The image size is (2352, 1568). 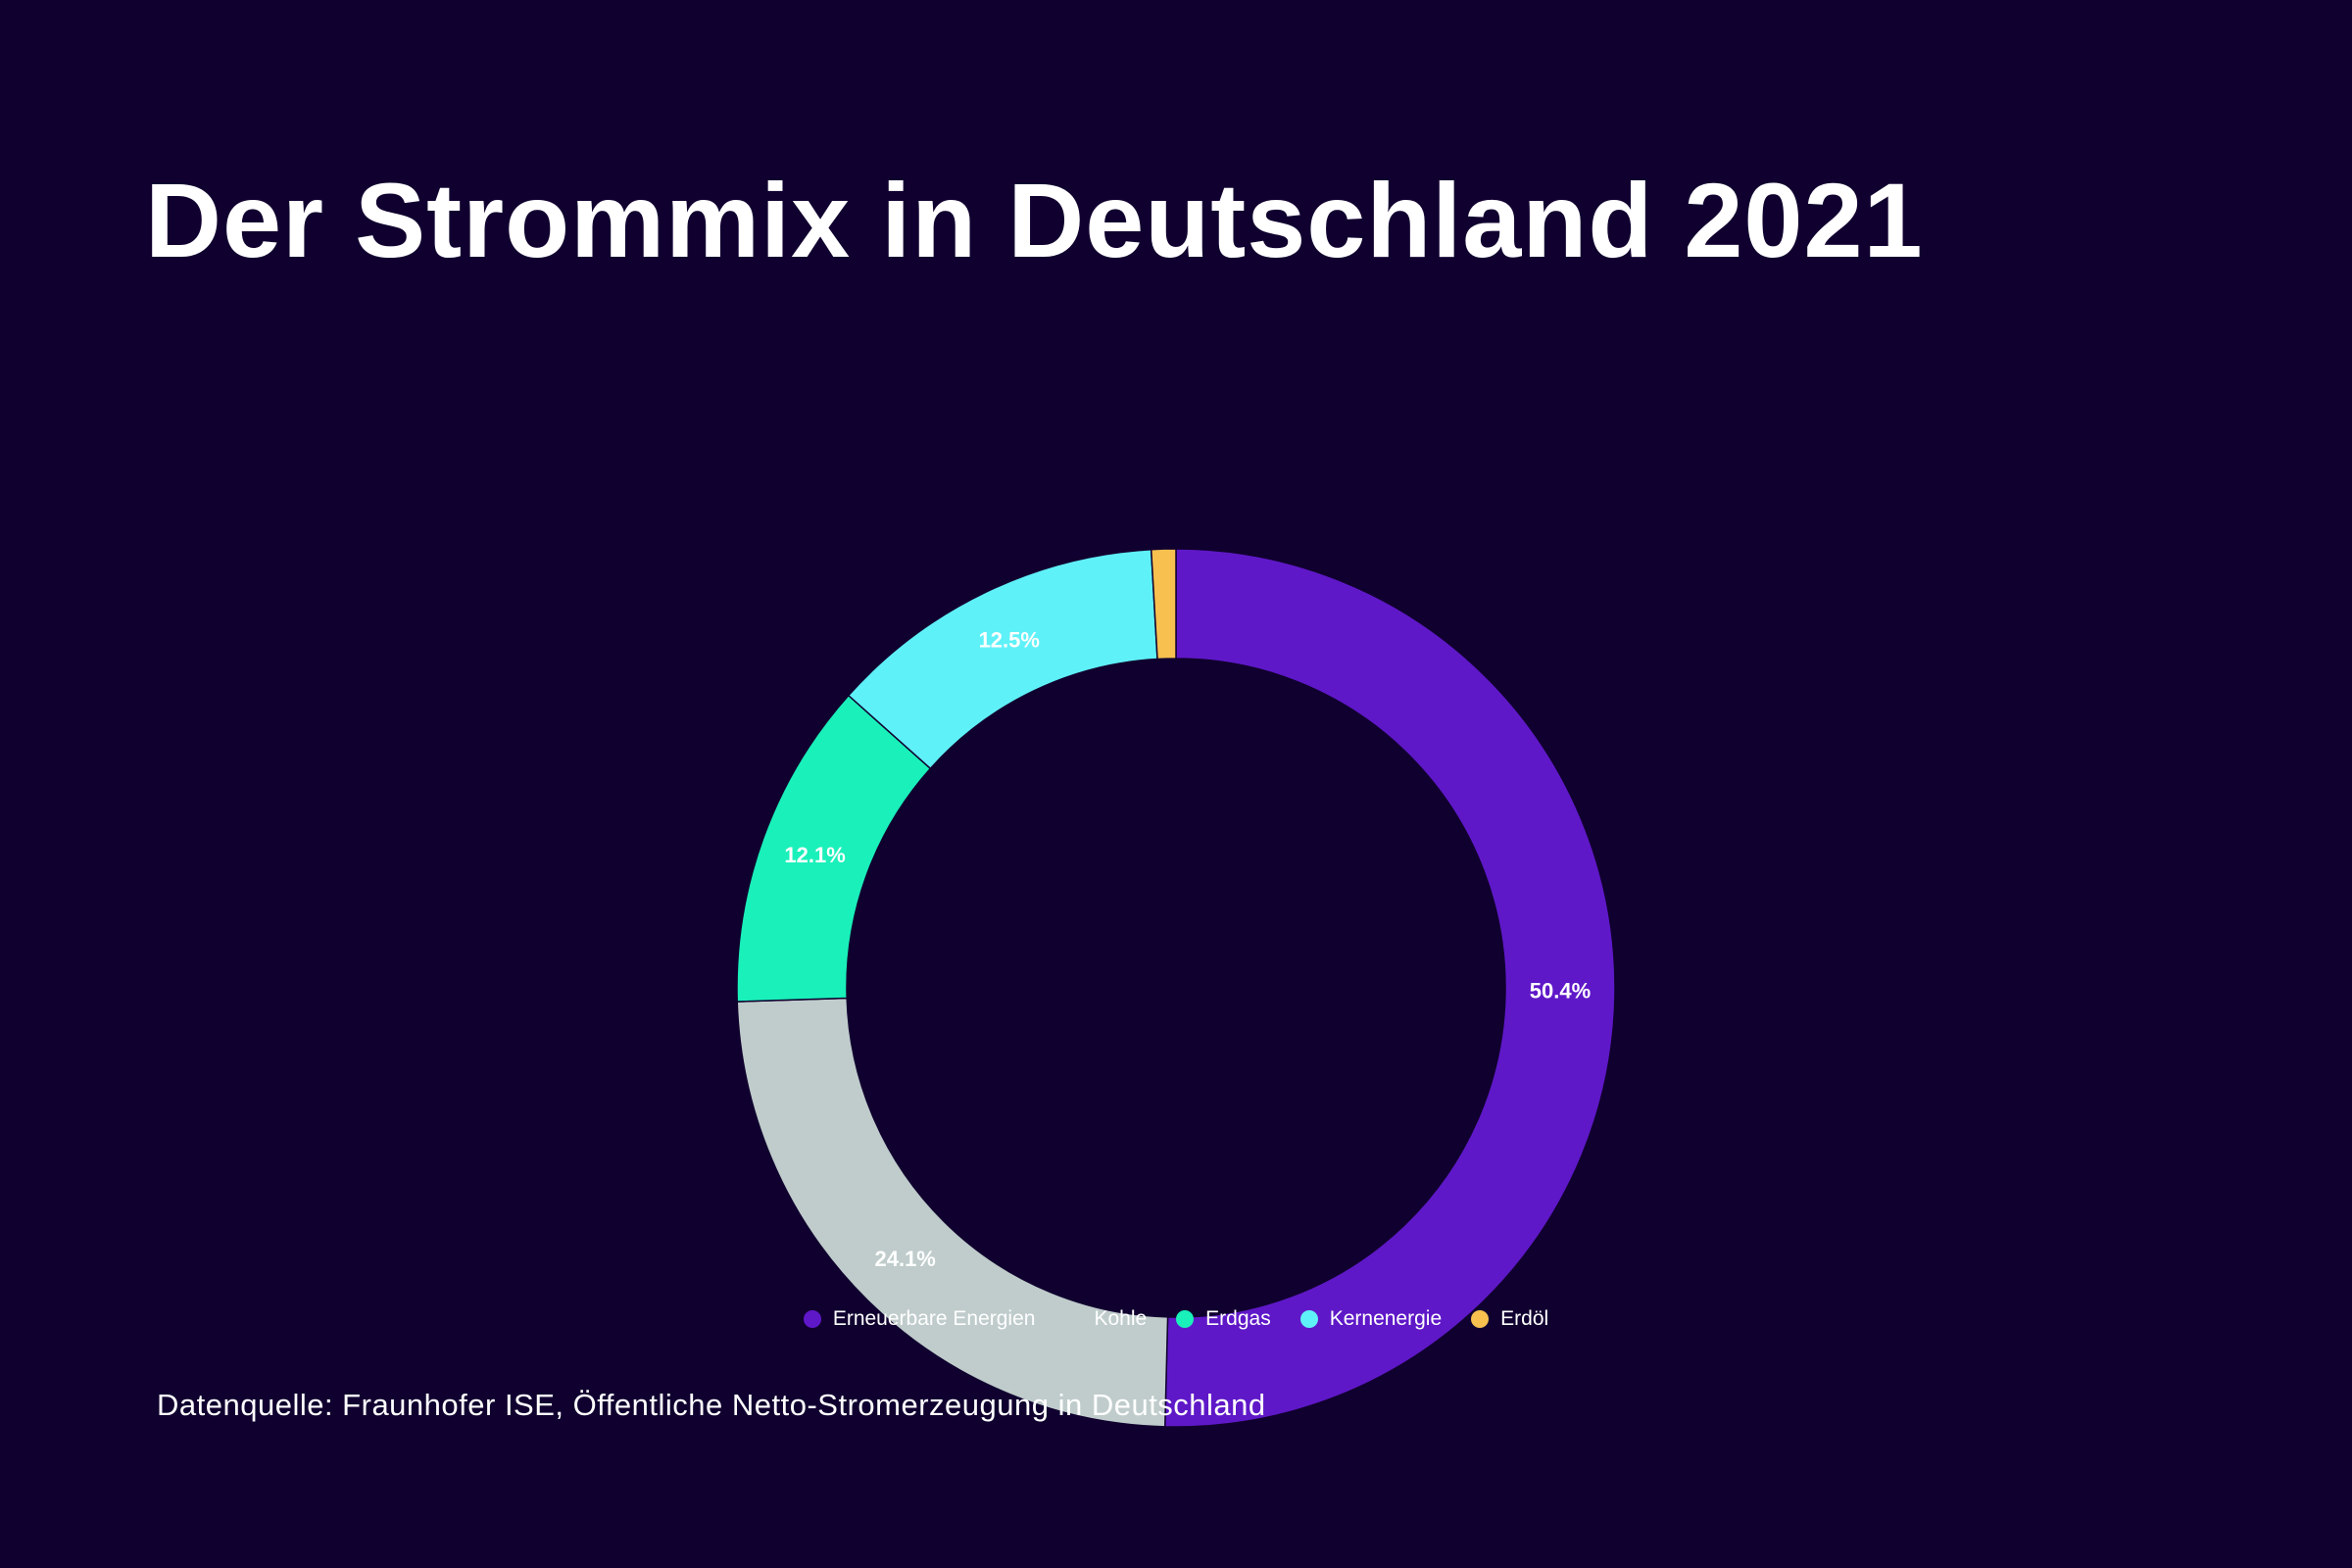 I want to click on slice-label-kohle: 24.1%, so click(x=904, y=1259).